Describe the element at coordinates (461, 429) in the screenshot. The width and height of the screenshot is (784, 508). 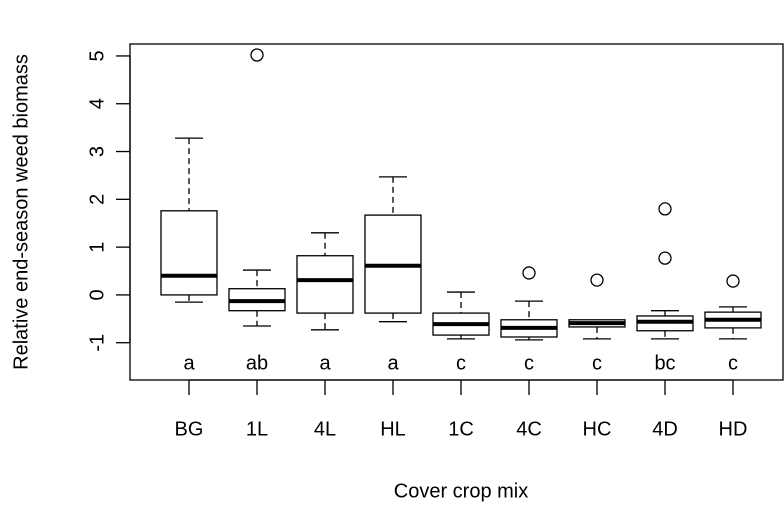
I see `x-tick-label: 1C` at that location.